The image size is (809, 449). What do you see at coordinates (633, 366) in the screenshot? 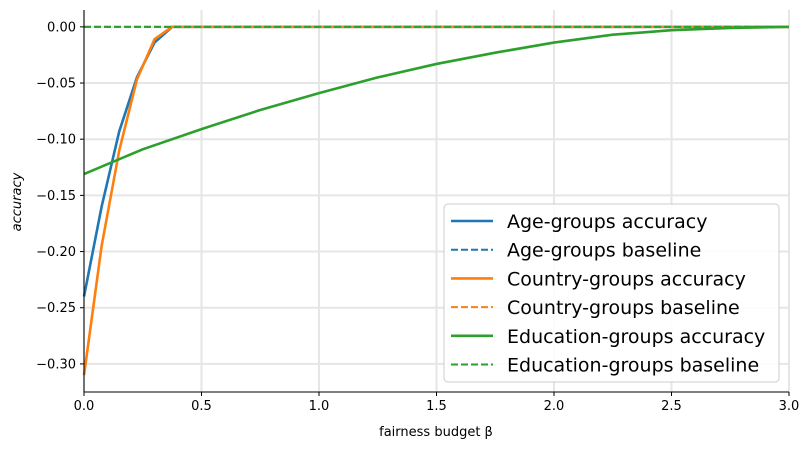
I see `legend-label: Education-groups baseline` at bounding box center [633, 366].